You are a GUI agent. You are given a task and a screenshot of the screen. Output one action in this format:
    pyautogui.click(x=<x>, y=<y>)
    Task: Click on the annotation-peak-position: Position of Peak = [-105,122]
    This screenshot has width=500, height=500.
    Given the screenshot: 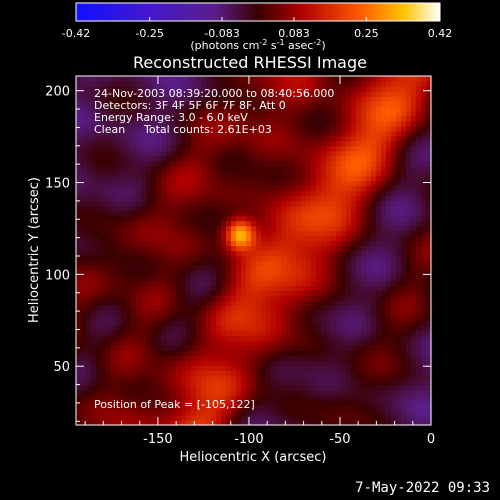 What is the action you would take?
    pyautogui.click(x=174, y=404)
    